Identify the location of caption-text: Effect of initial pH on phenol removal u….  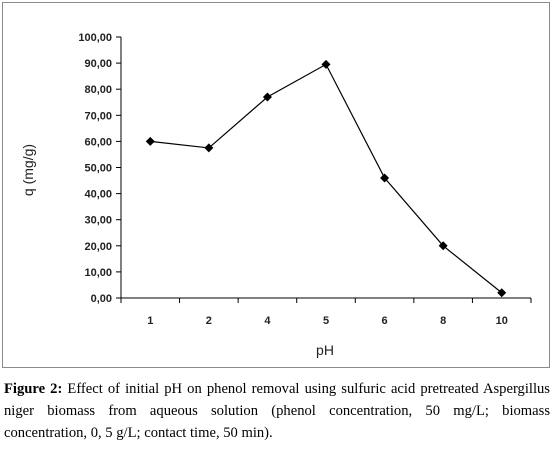
(277, 411).